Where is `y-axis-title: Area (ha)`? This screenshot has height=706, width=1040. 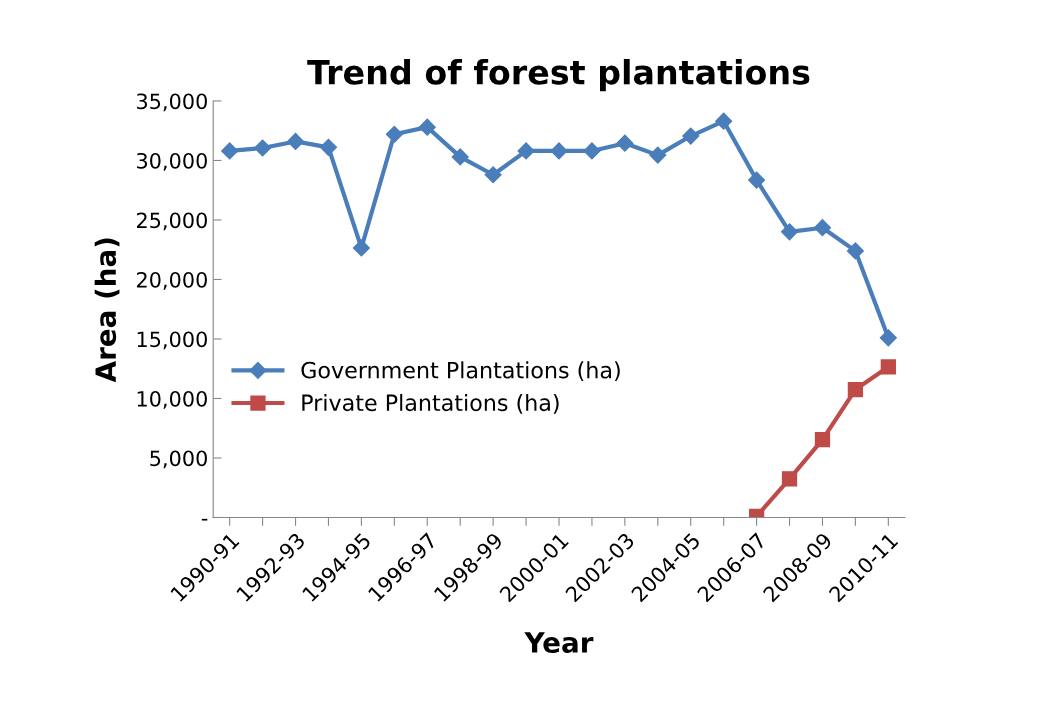
y-axis-title: Area (ha) is located at coordinates (107, 310).